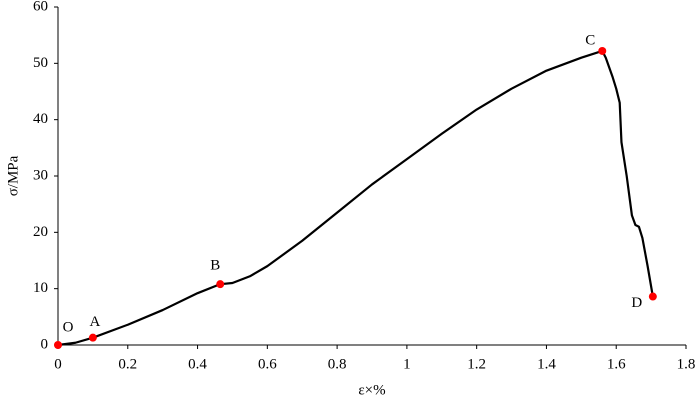 The width and height of the screenshot is (699, 403). I want to click on x-tick-label: 1.6, so click(616, 364).